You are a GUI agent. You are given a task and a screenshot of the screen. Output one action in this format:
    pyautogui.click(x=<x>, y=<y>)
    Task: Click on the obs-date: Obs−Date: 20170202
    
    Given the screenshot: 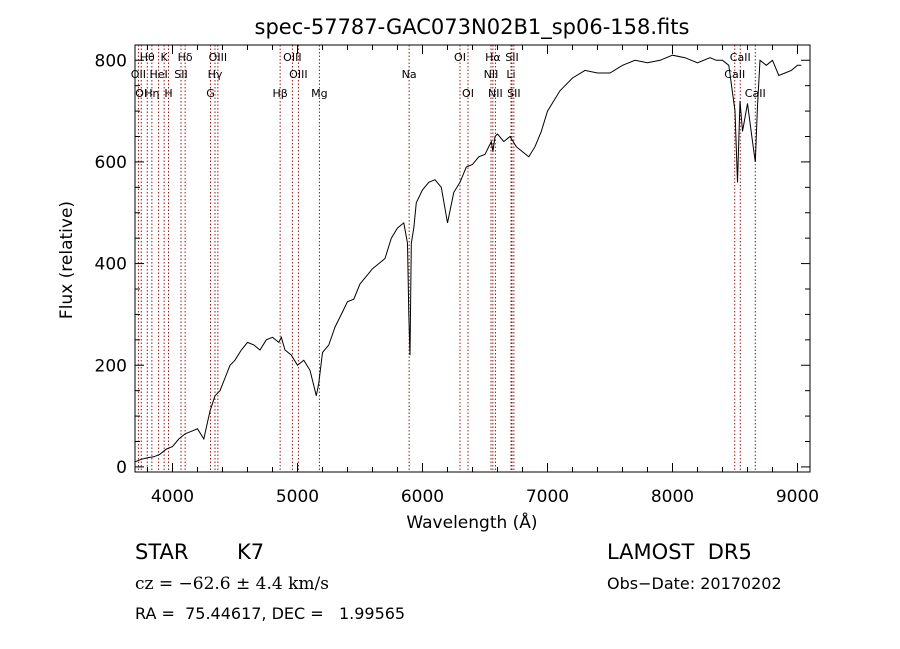 What is the action you would take?
    pyautogui.click(x=694, y=583)
    